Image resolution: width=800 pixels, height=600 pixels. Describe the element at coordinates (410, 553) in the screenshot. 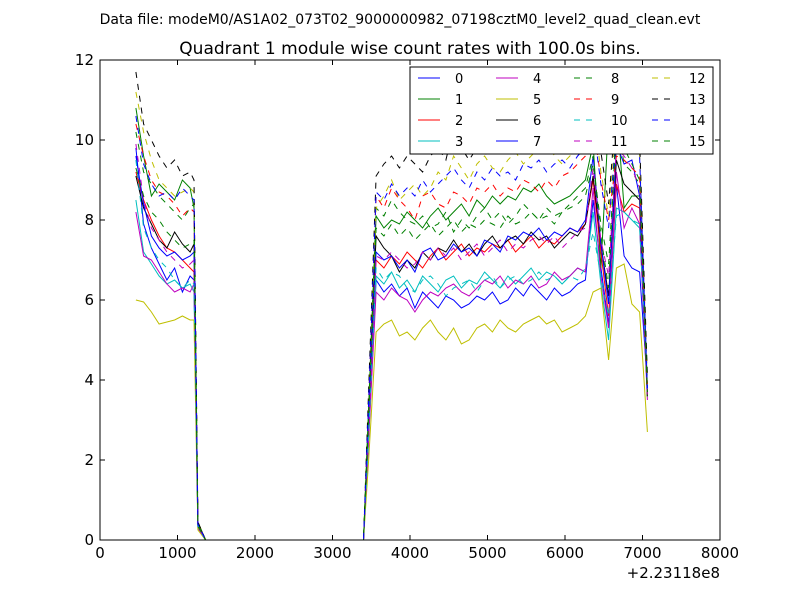

I see `x-tick-label: 4000` at that location.